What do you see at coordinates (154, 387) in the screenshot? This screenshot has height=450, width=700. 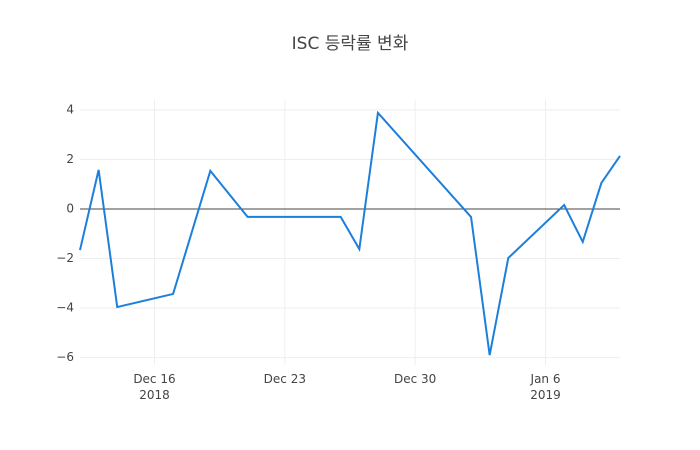 I see `x-tick-label: Dec 16 2018` at bounding box center [154, 387].